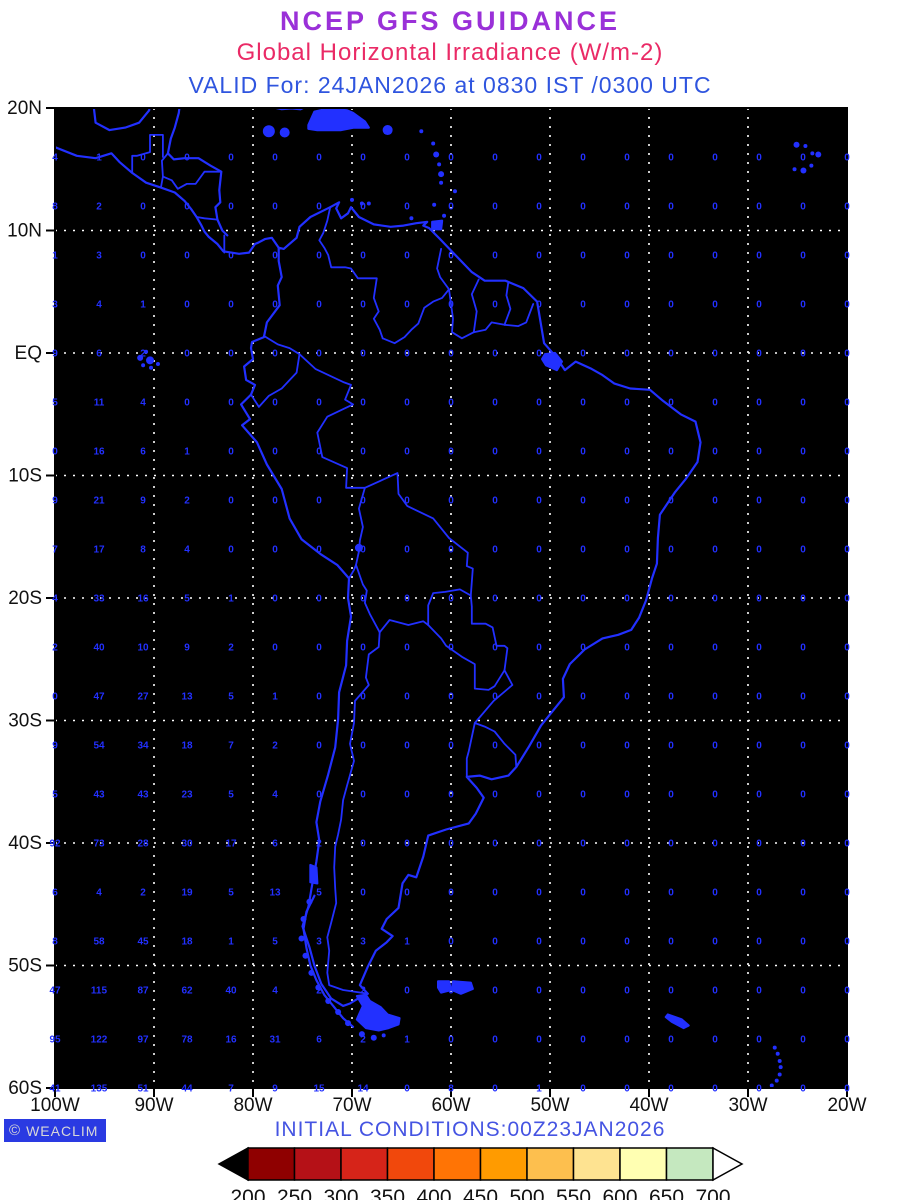  I want to click on grid-value: 51, so click(143, 1089).